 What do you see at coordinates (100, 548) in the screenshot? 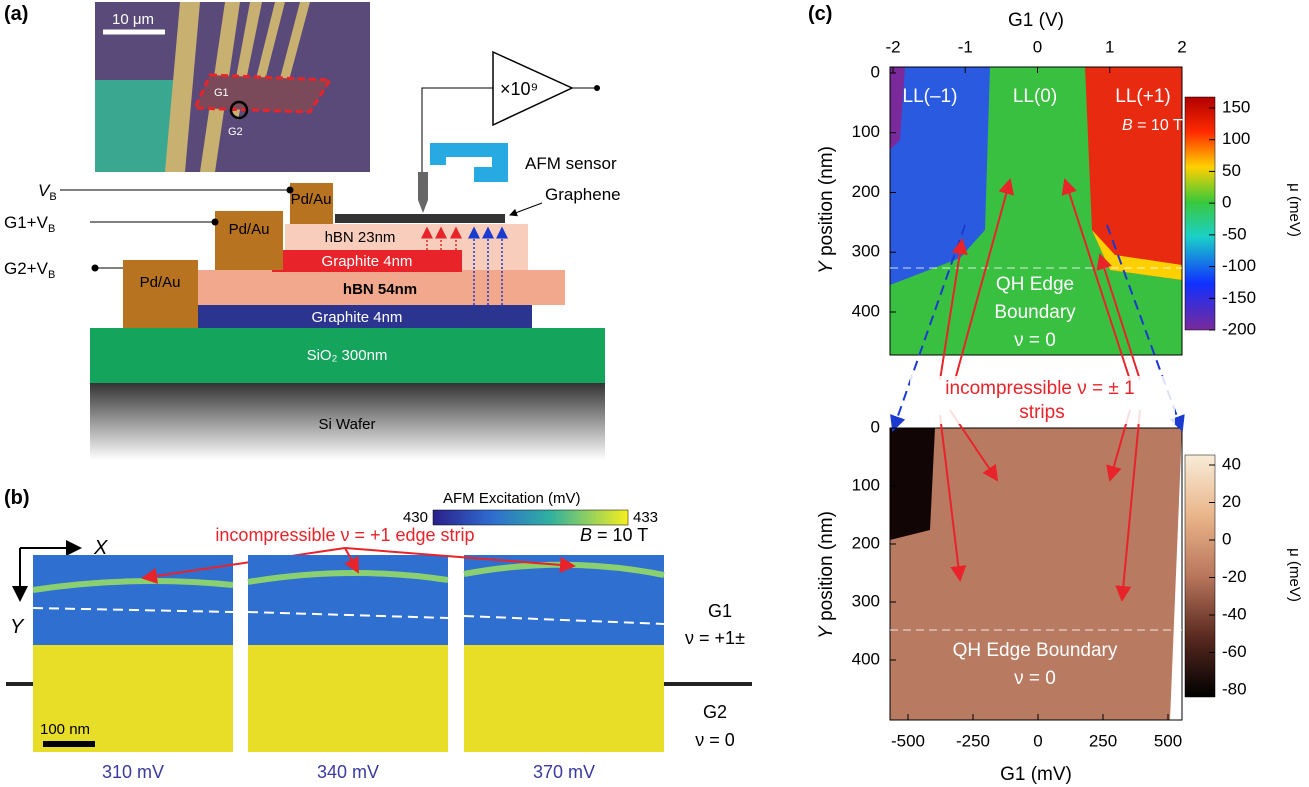
I see `axis-label: X` at bounding box center [100, 548].